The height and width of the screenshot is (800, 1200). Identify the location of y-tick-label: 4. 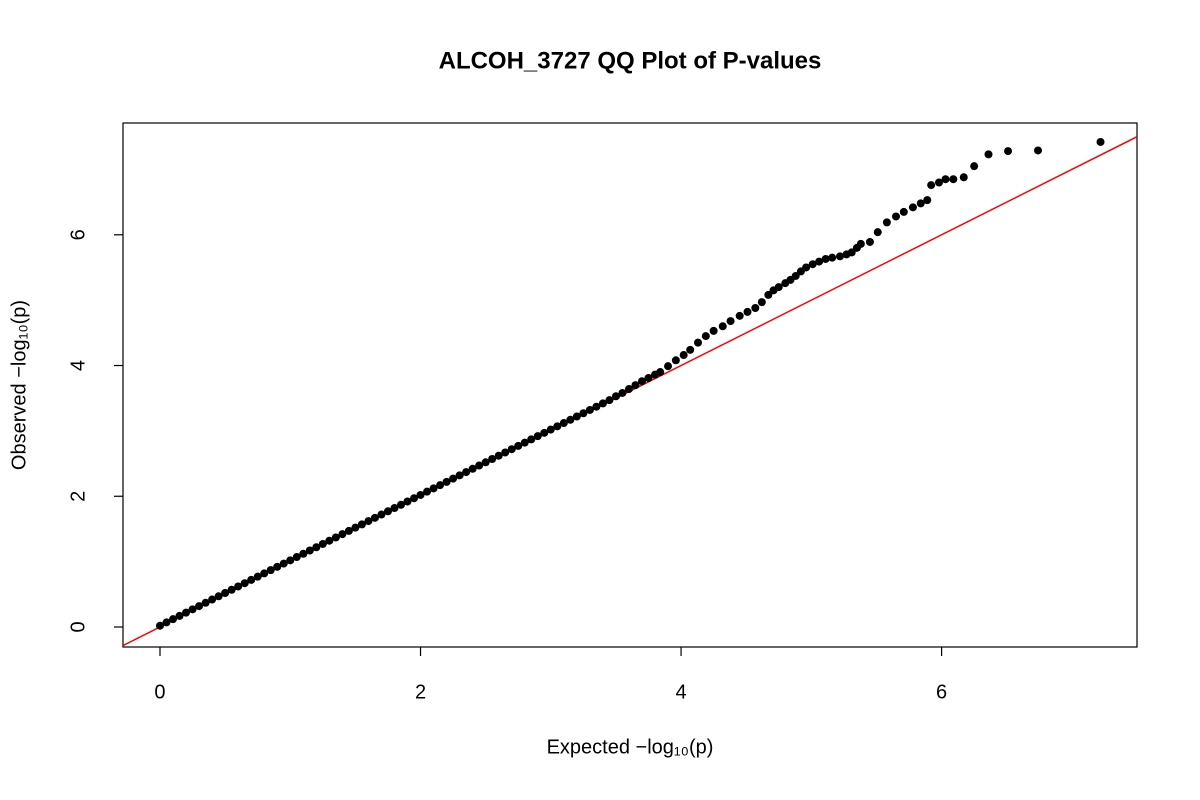
(78, 365).